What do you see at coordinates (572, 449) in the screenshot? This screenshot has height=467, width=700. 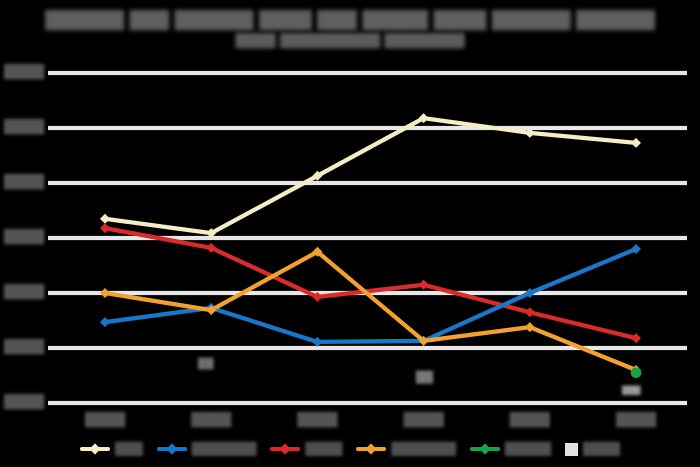 I see `legend-square-swatch` at bounding box center [572, 449].